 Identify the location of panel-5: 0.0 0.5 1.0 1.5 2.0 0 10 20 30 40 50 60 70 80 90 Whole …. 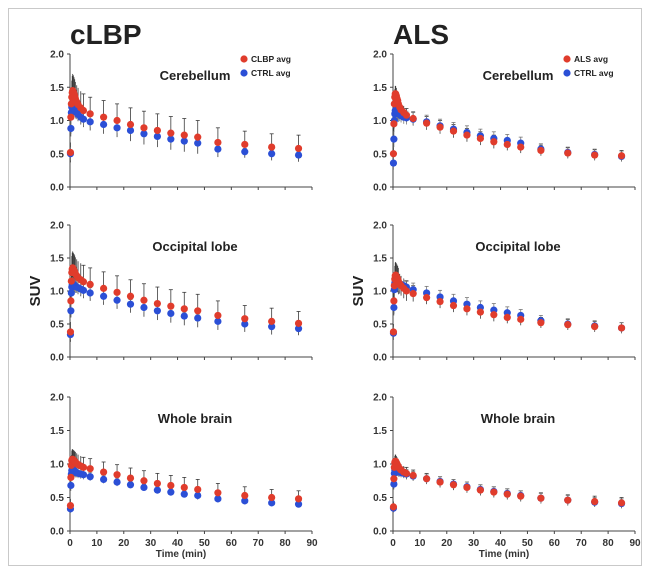
(184, 477).